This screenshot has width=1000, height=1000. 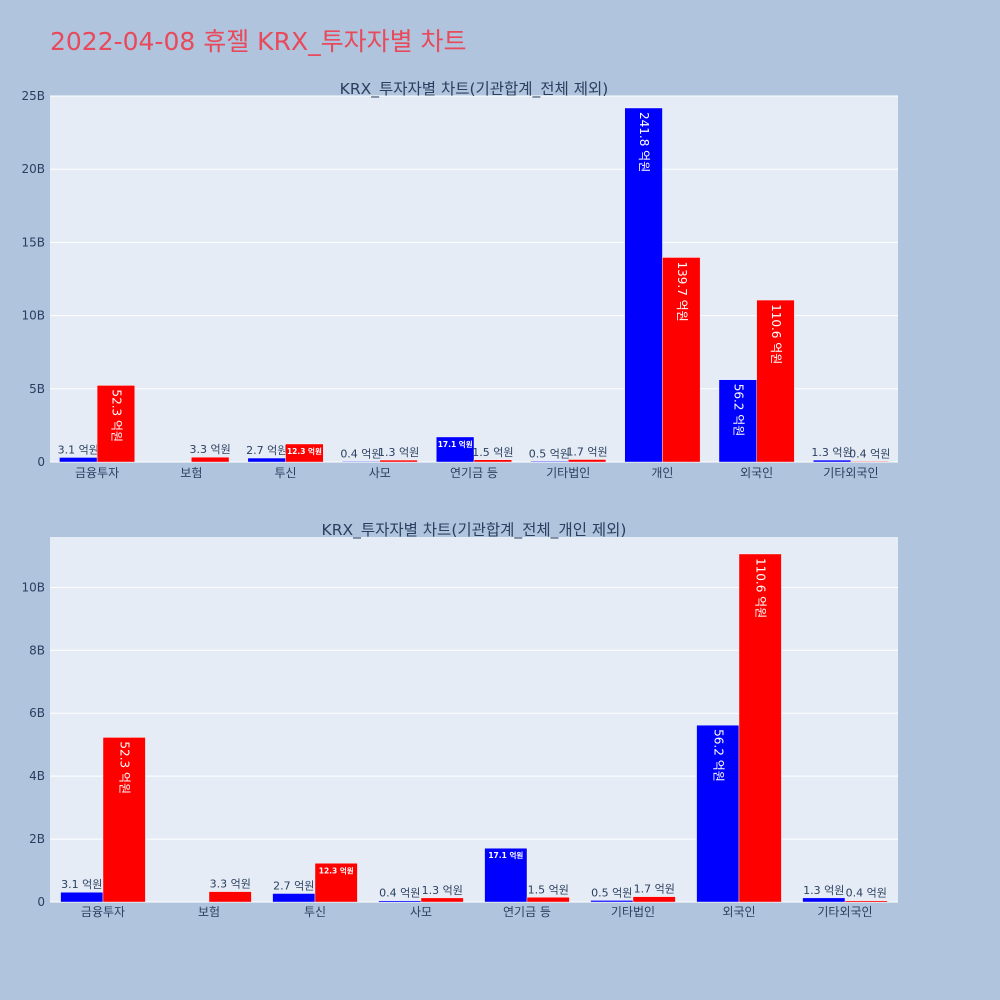 I want to click on y-tick-label: 6B, so click(x=37, y=713).